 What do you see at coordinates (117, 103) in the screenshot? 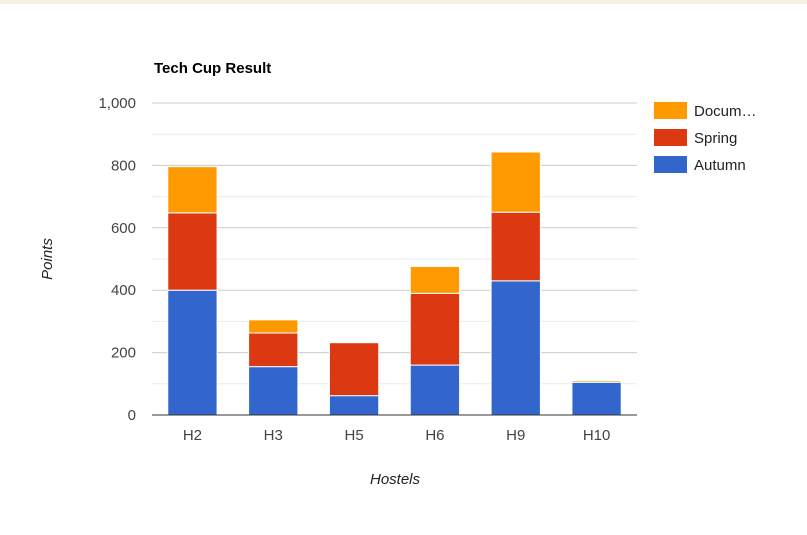
I see `y-tick-label: 1,000` at bounding box center [117, 103].